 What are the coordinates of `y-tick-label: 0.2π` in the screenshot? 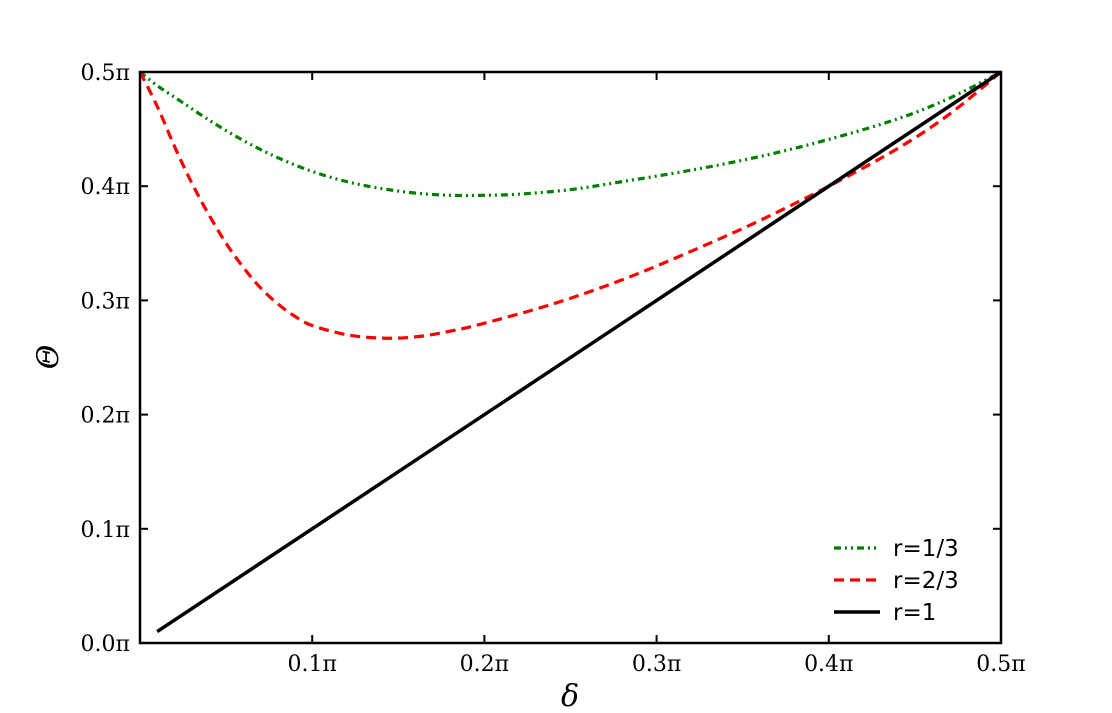 It's located at (105, 416).